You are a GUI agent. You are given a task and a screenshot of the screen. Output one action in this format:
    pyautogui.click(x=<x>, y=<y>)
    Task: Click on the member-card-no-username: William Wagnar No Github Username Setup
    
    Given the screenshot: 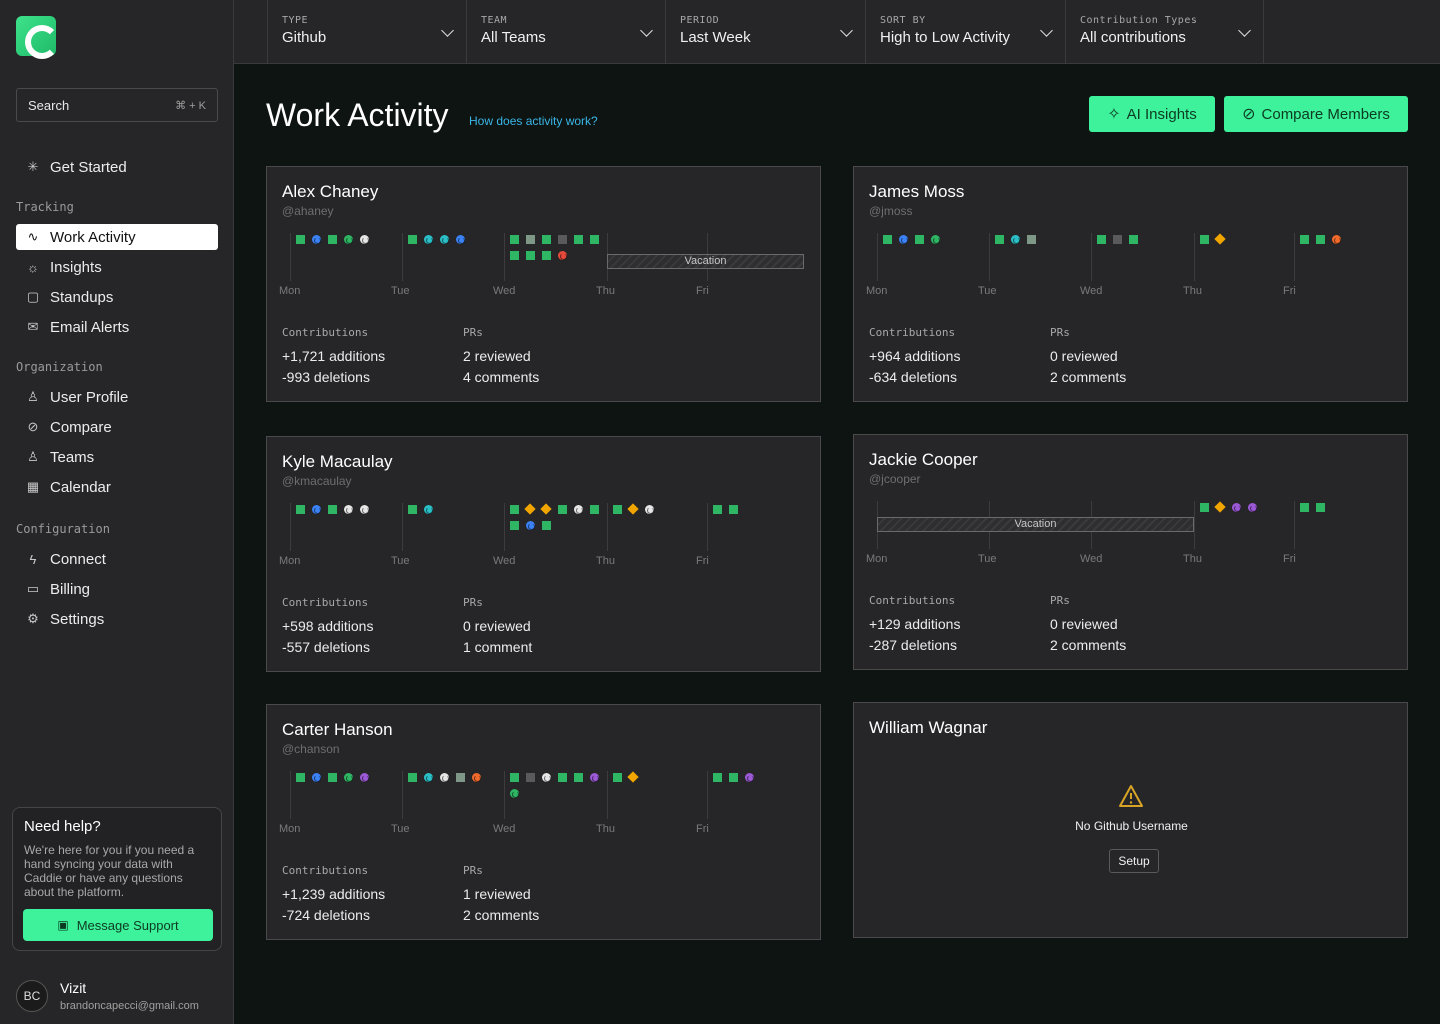 What is the action you would take?
    pyautogui.click(x=1130, y=820)
    